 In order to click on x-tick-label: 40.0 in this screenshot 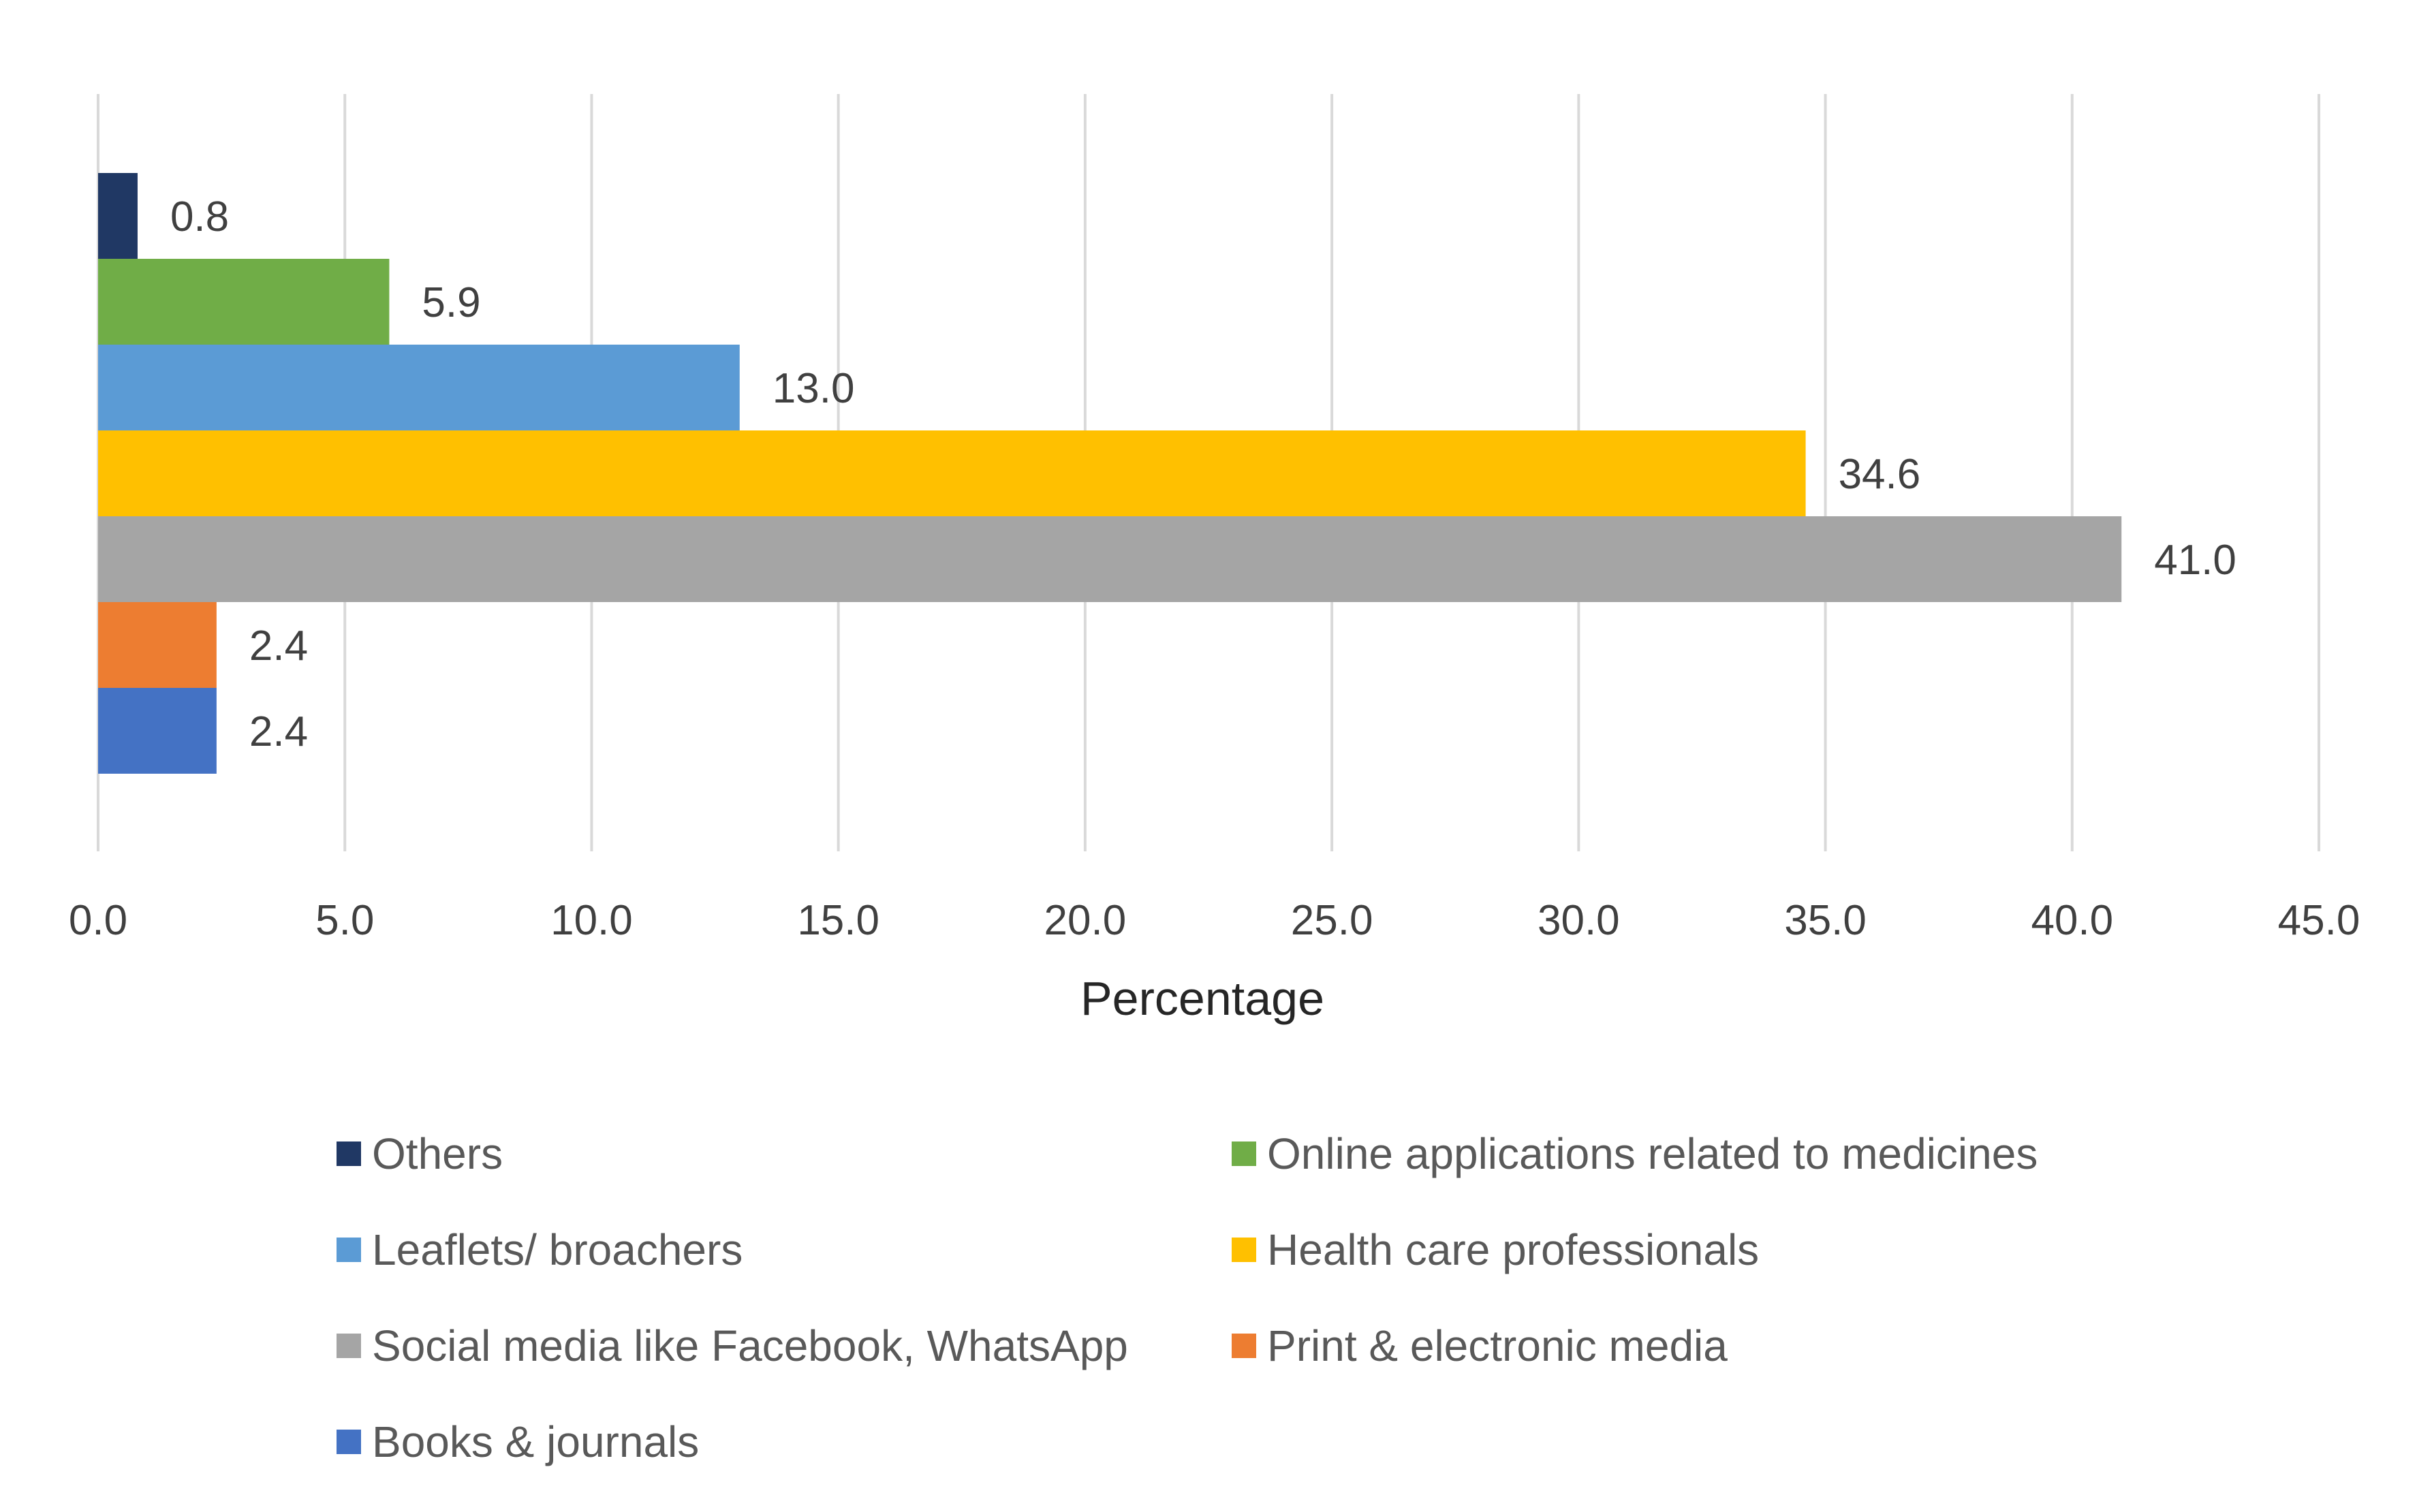, I will do `click(2072, 920)`.